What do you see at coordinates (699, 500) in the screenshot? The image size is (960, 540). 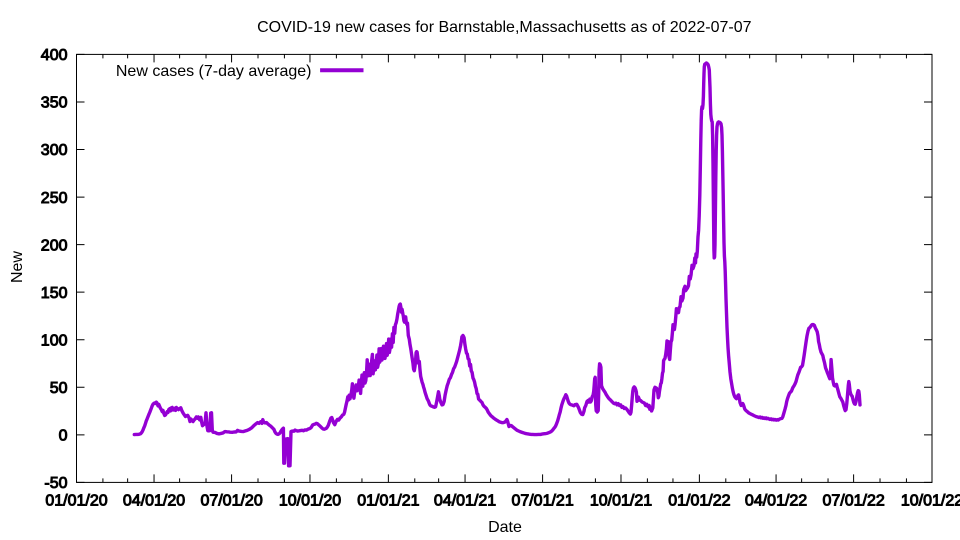 I see `svg-text: 01/01/22` at bounding box center [699, 500].